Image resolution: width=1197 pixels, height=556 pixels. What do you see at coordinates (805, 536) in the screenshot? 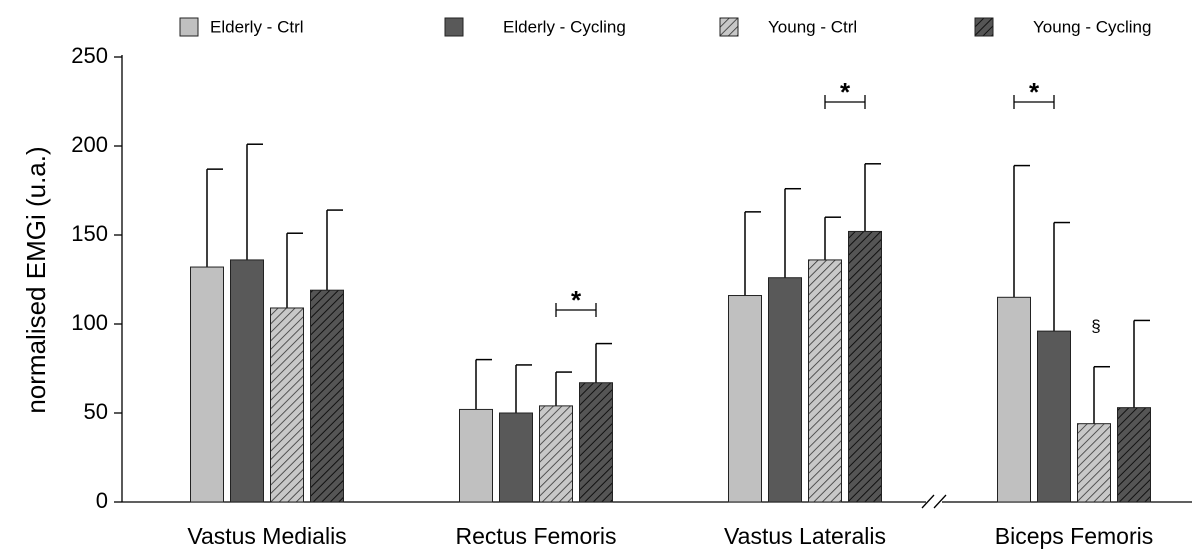
I see `x-tick-label: Vastus Lateralis` at bounding box center [805, 536].